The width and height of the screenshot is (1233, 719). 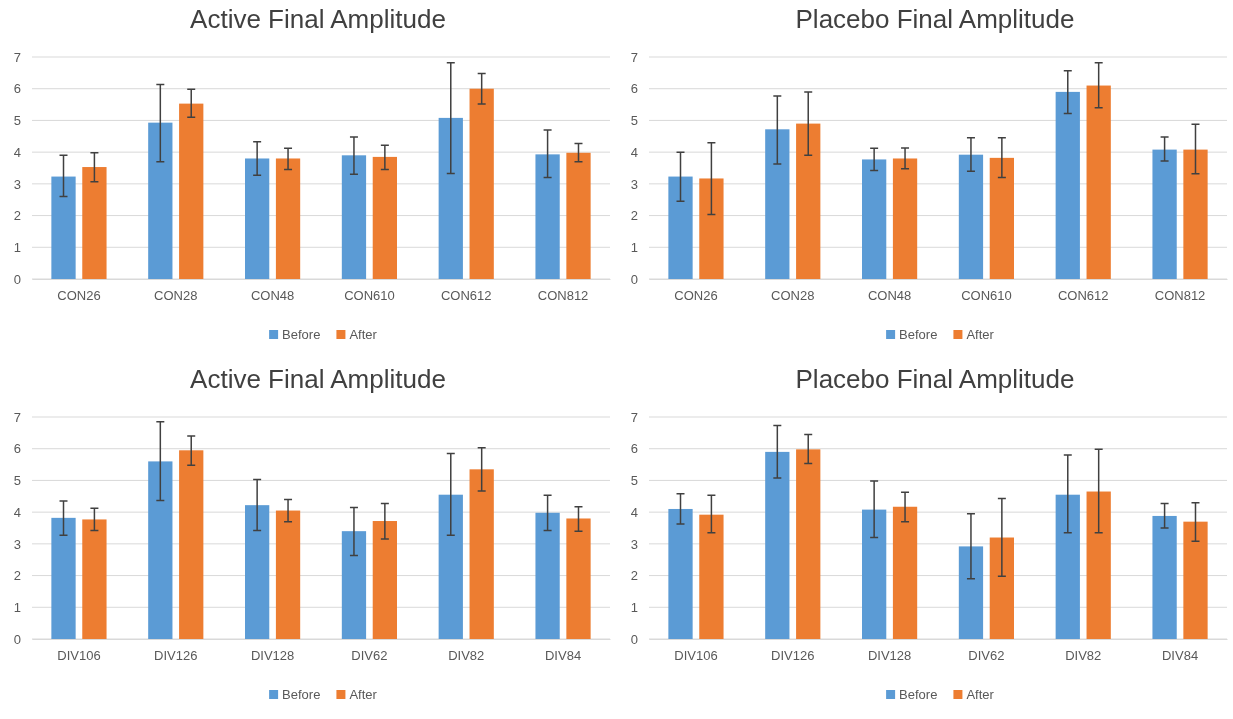 I want to click on x-tick-label: CON26, so click(x=696, y=296).